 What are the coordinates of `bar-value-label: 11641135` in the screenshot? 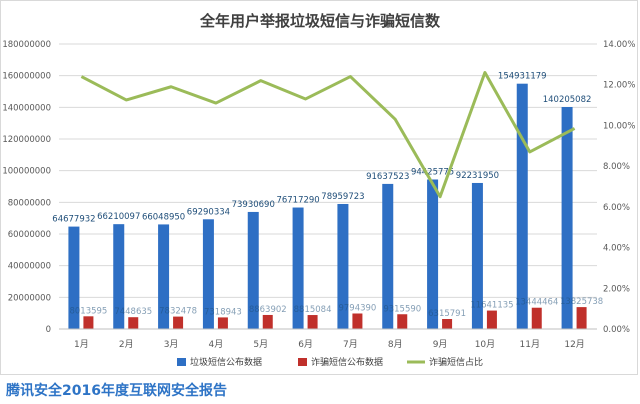 It's located at (491, 306).